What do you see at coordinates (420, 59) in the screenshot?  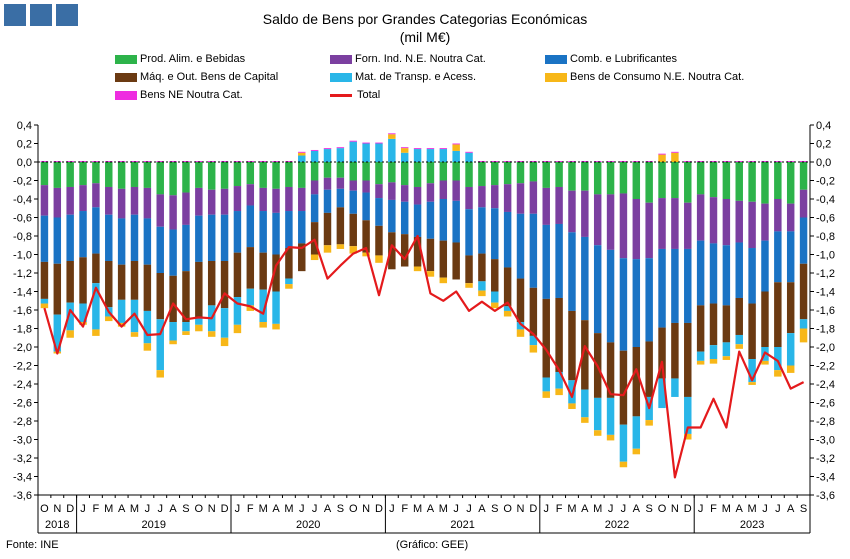 I see `legend-label: Forn. Ind. N.E. Noutra Cat.` at bounding box center [420, 59].